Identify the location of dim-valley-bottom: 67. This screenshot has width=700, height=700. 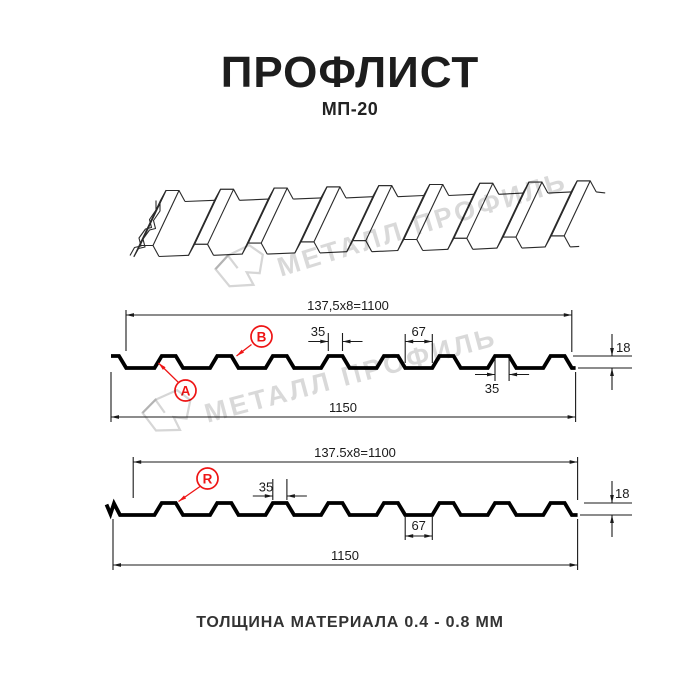
(418, 525).